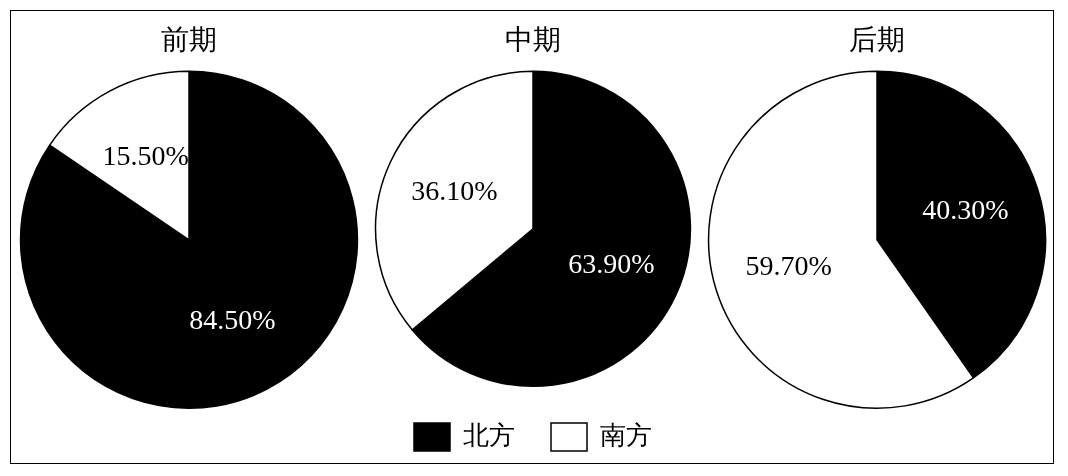  I want to click on data-label: 40.30%, so click(965, 210).